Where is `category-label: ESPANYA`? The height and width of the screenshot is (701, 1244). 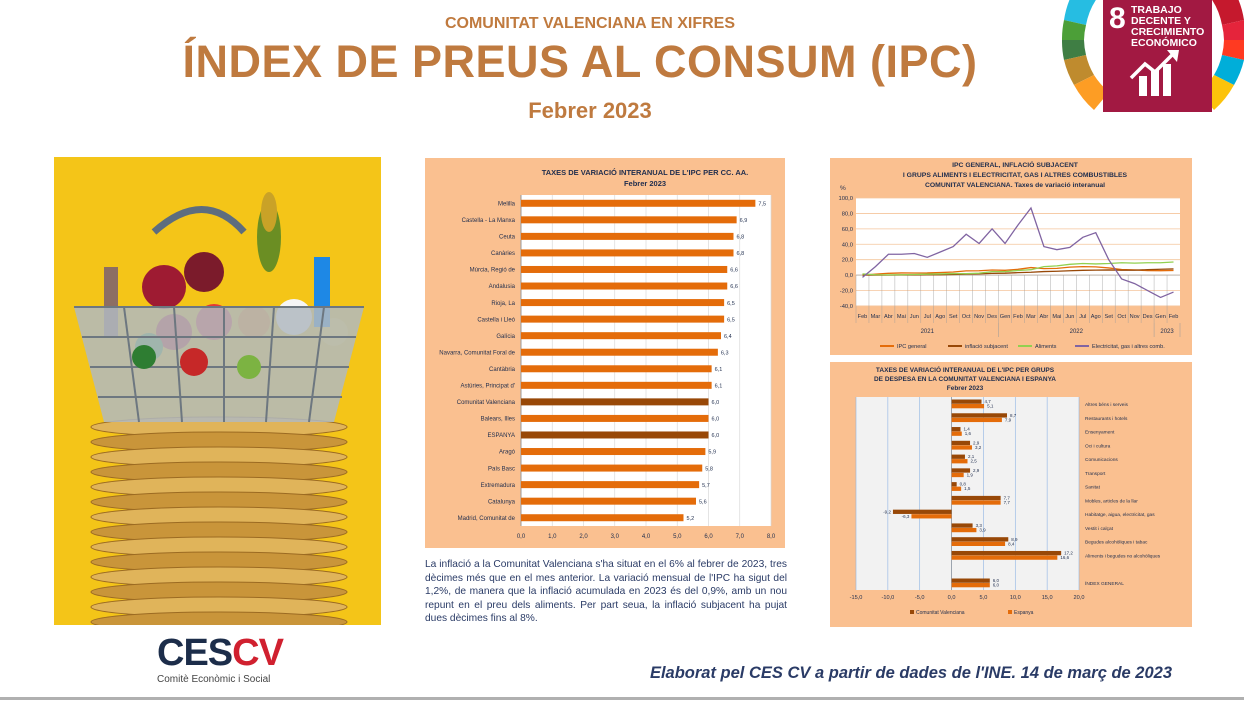 category-label: ESPANYA is located at coordinates (501, 436).